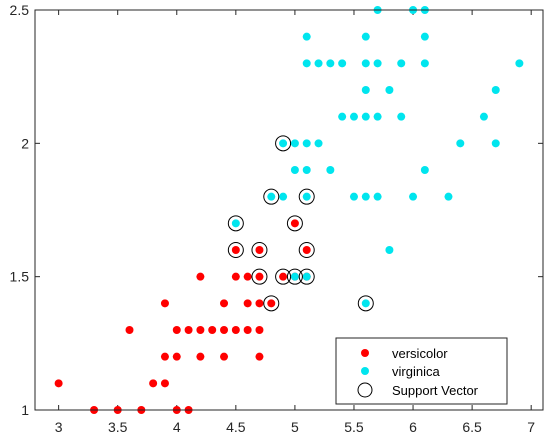 This screenshot has width=550, height=438. What do you see at coordinates (20, 210) in the screenshot?
I see `y-tick-labels: 1 1.5 2 2.5` at bounding box center [20, 210].